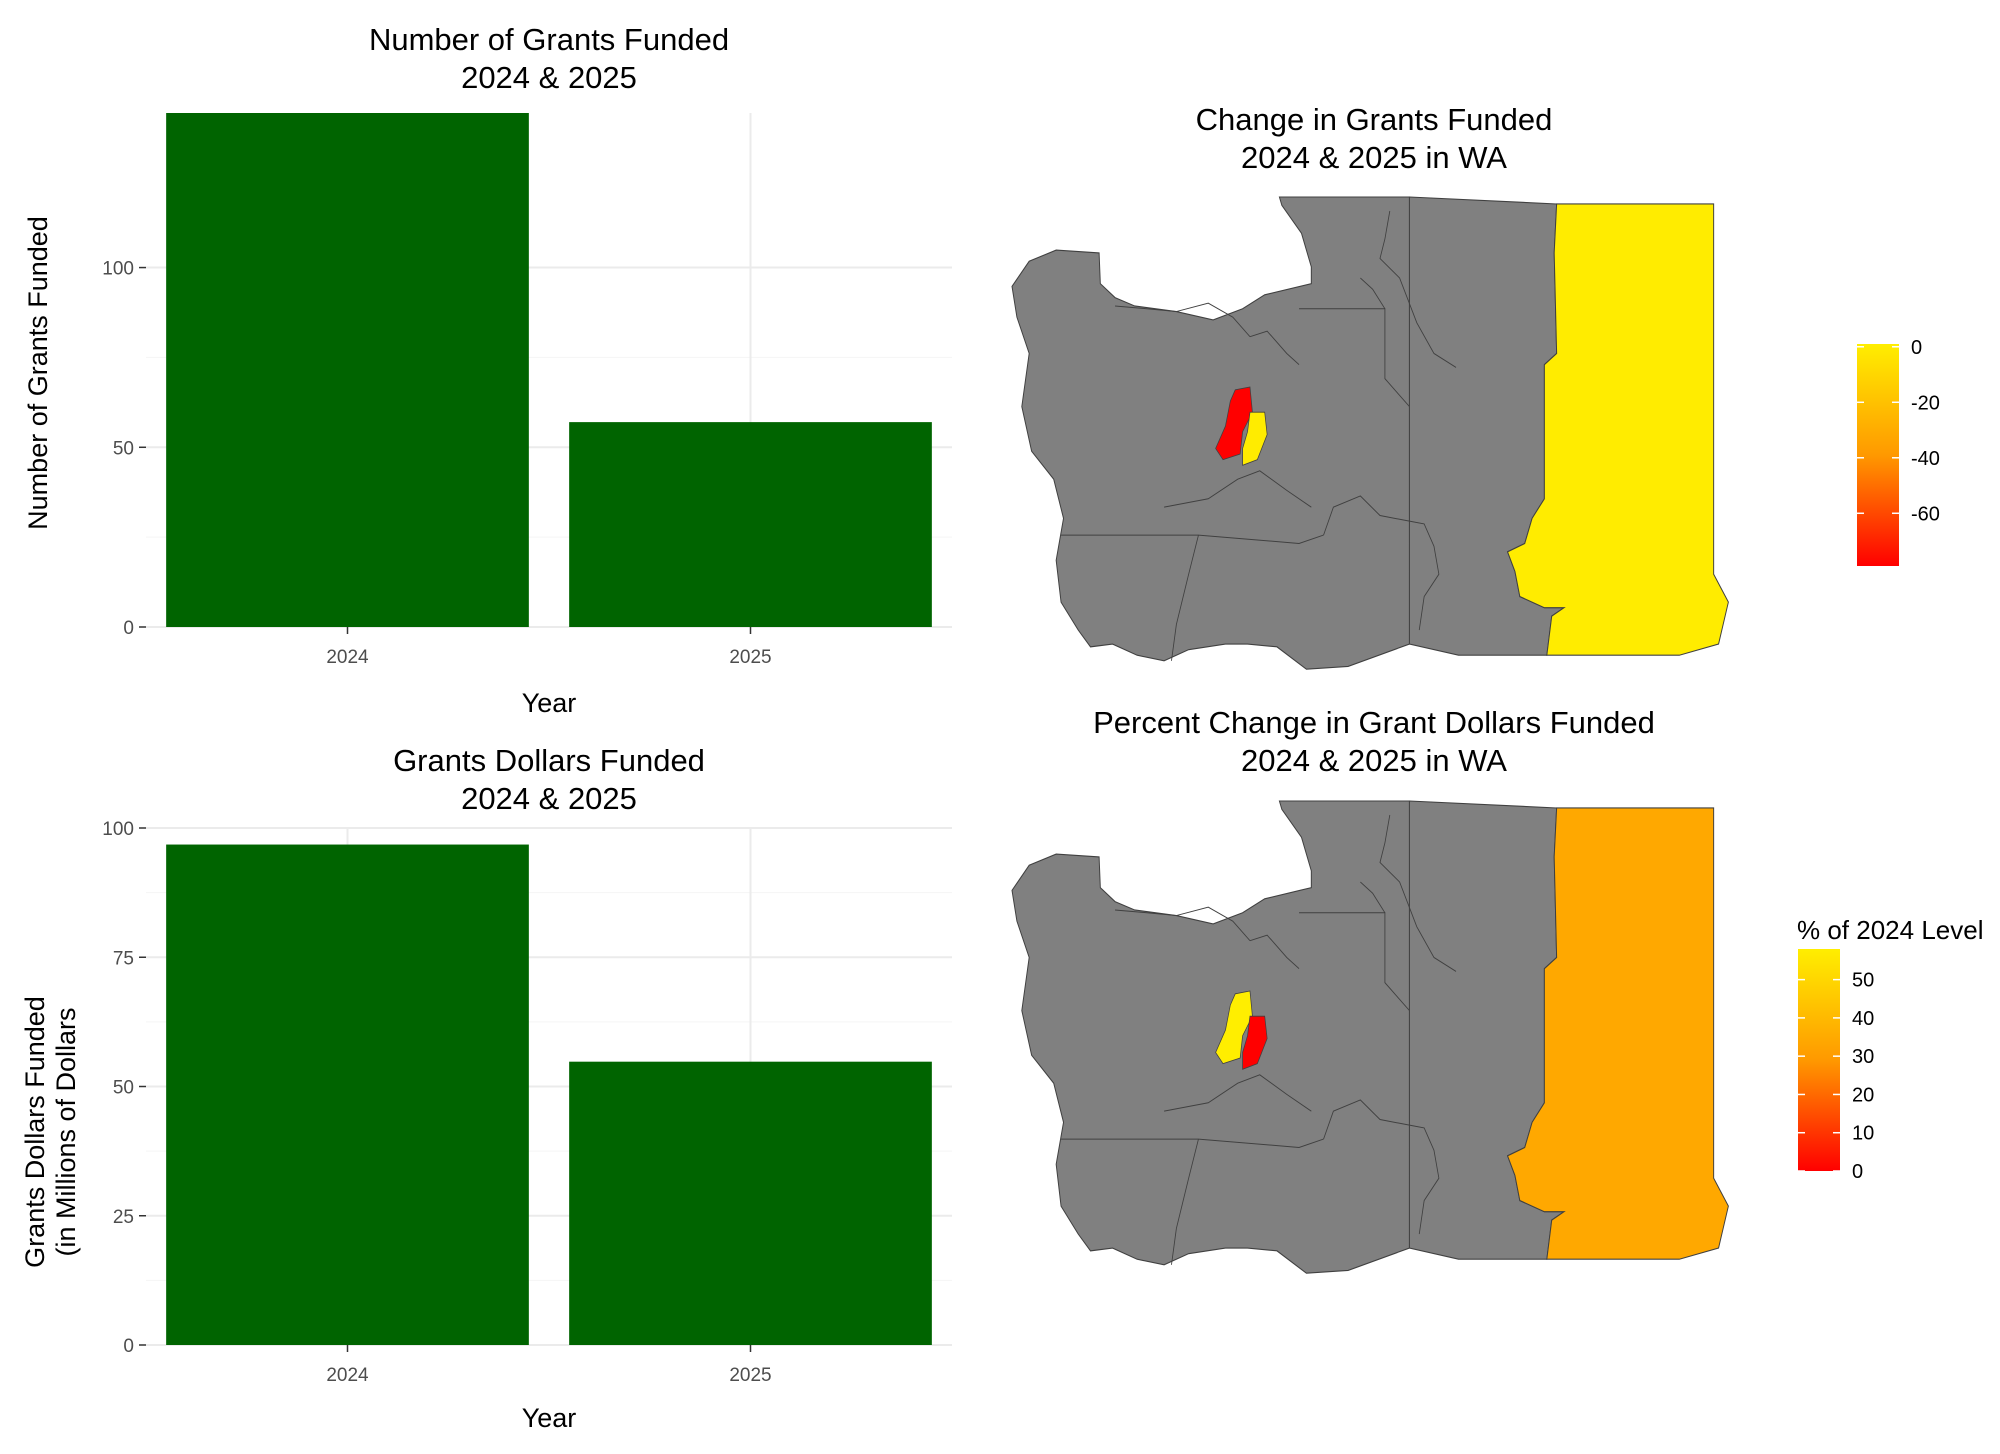  Describe the element at coordinates (549, 39) in the screenshot. I see `chart-title-line-1: Number of Grants Funded` at that location.